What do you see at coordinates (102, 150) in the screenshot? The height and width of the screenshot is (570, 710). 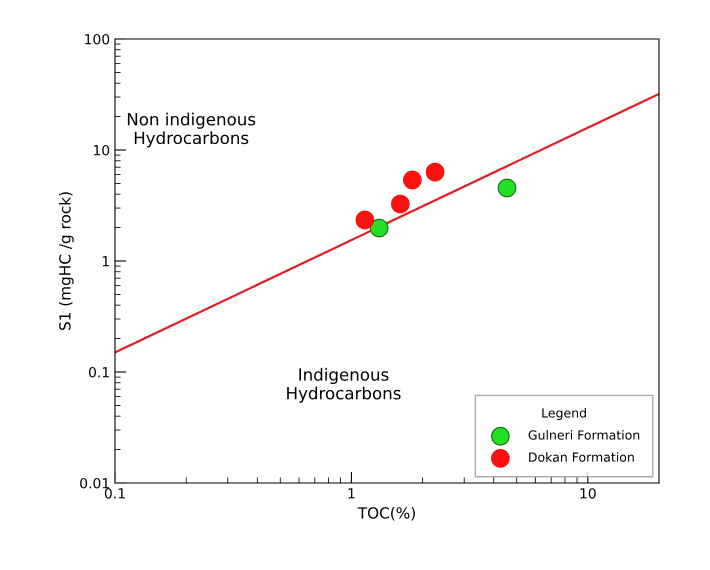 I see `y-tick-label: 10` at bounding box center [102, 150].